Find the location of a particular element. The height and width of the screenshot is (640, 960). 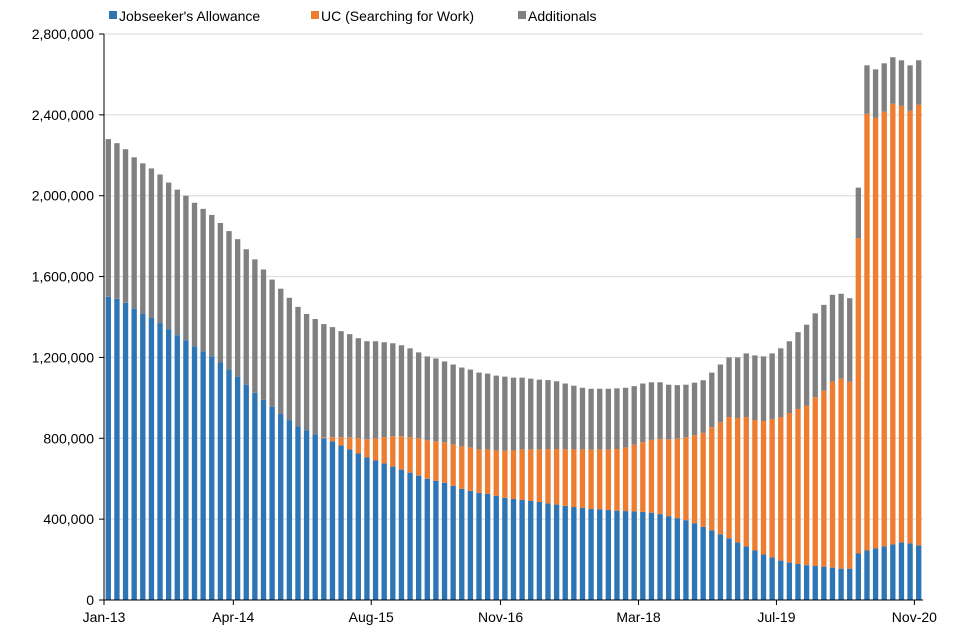

y-tick-label: 2,800,000 is located at coordinates (63, 34).